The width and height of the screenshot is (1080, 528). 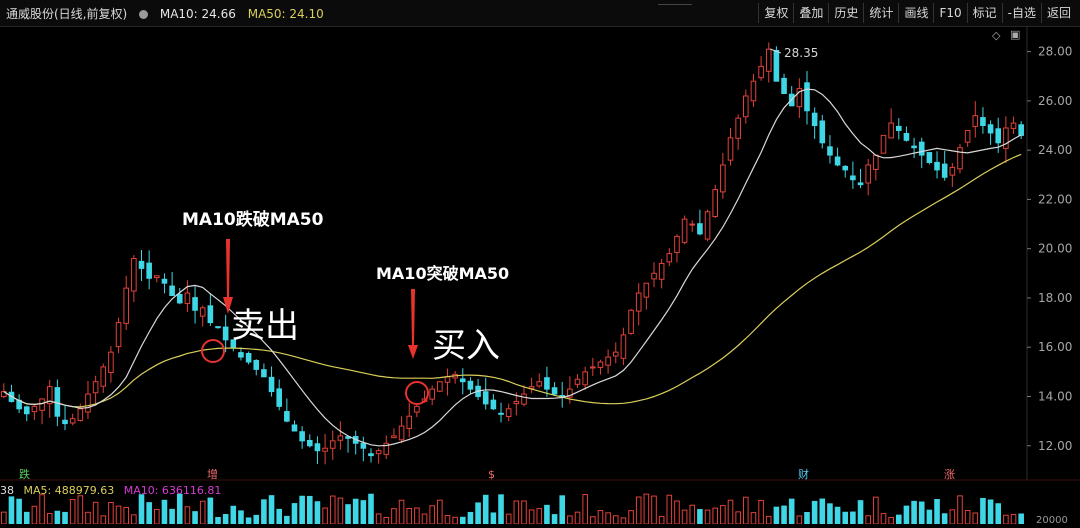 What do you see at coordinates (1055, 298) in the screenshot?
I see `y-tick-label: 18.00` at bounding box center [1055, 298].